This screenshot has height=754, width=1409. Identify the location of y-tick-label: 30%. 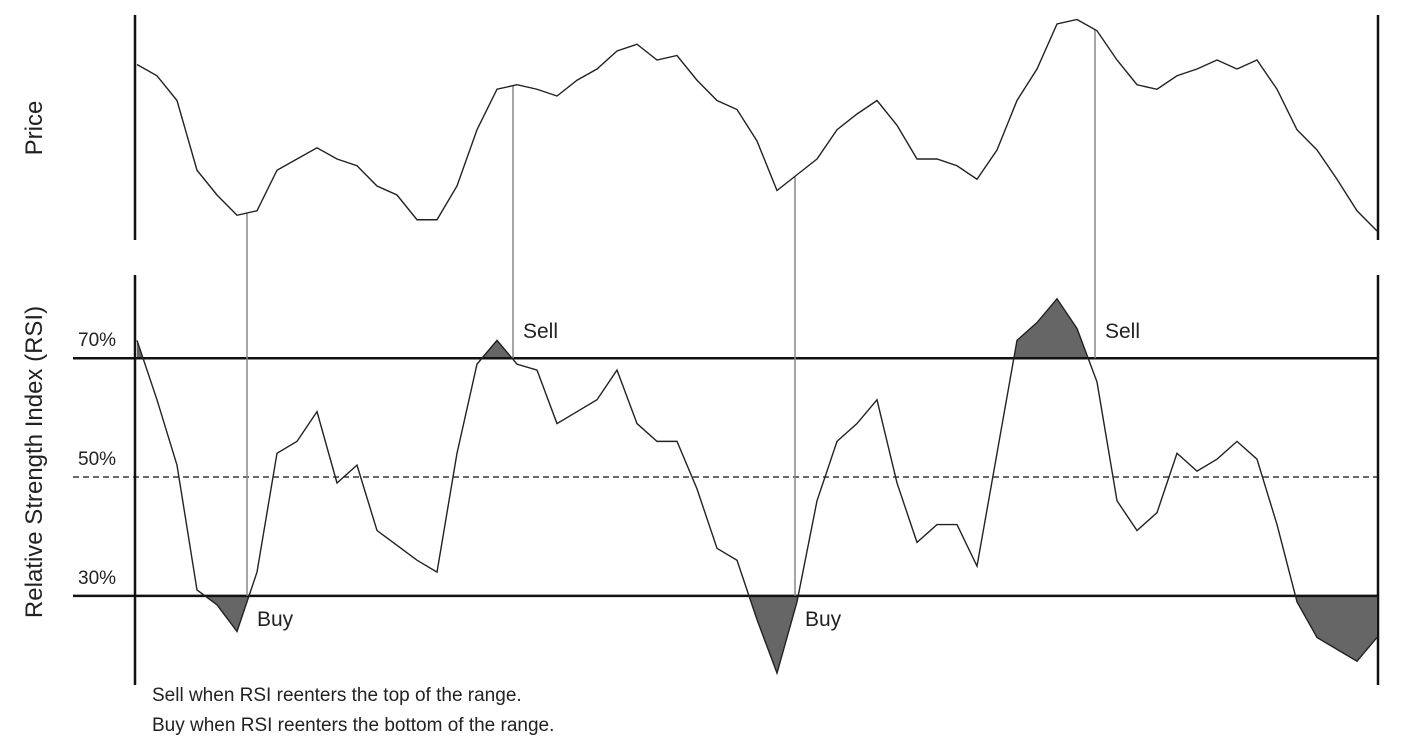
(97, 578).